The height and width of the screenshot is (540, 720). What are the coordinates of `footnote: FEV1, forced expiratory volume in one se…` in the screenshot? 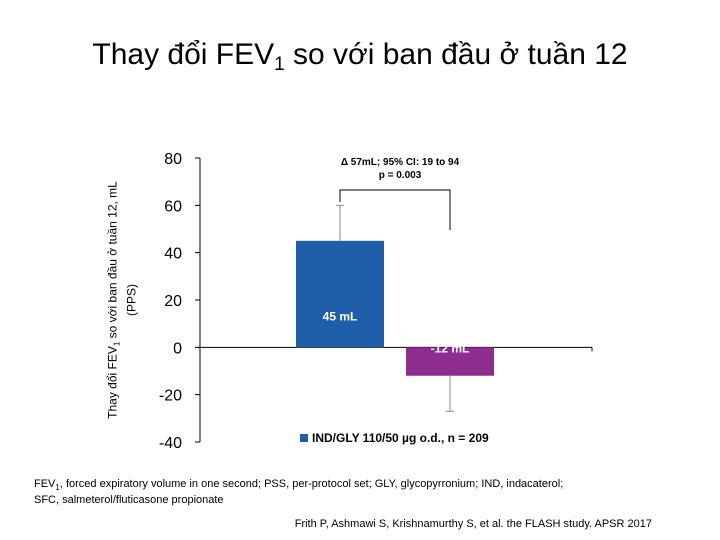 It's located at (299, 492).